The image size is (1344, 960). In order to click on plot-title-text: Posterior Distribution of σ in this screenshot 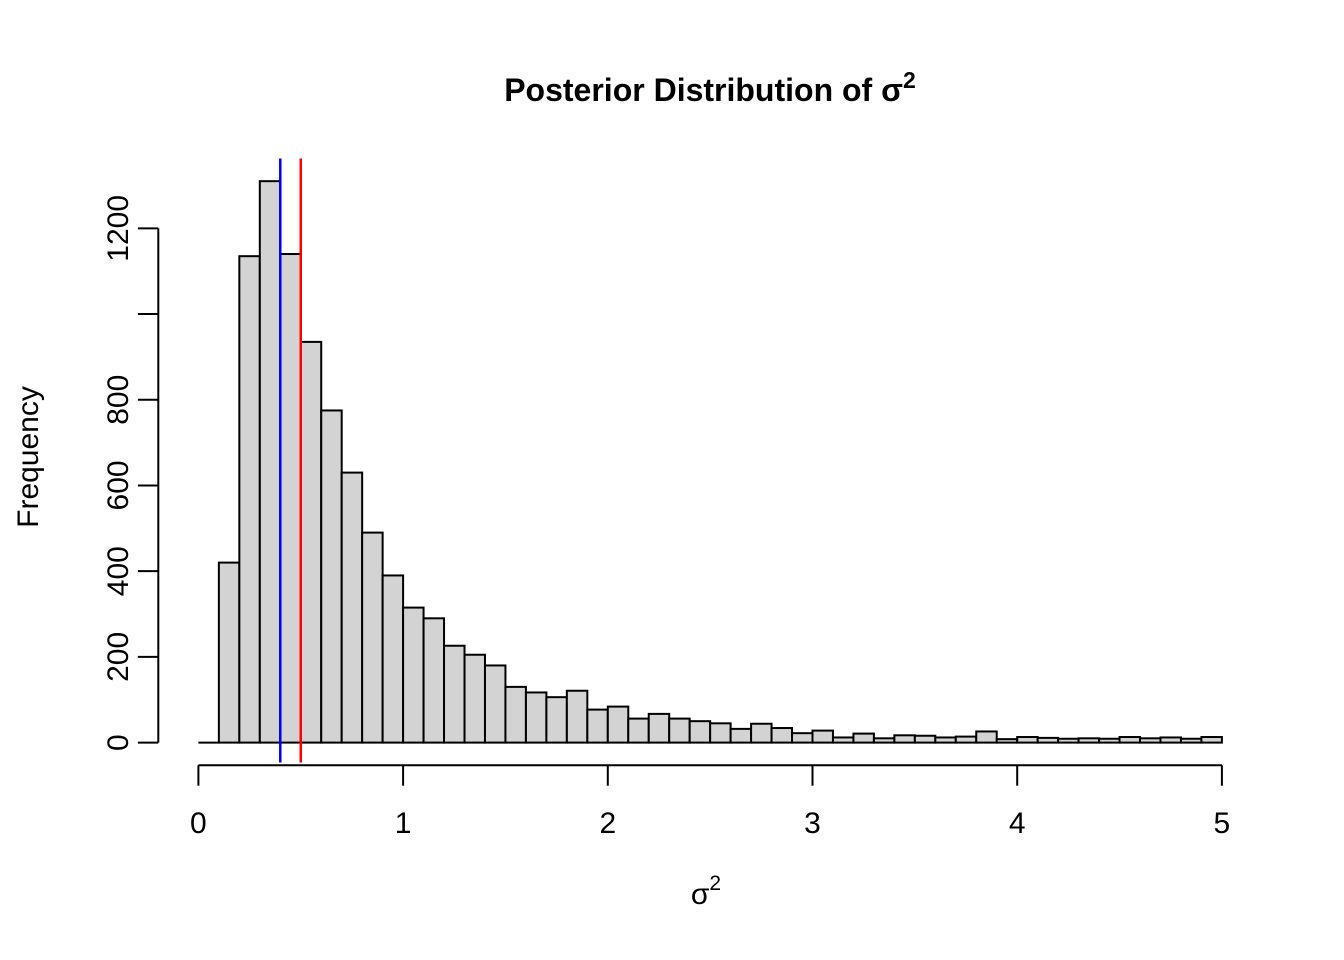, I will do `click(703, 90)`.